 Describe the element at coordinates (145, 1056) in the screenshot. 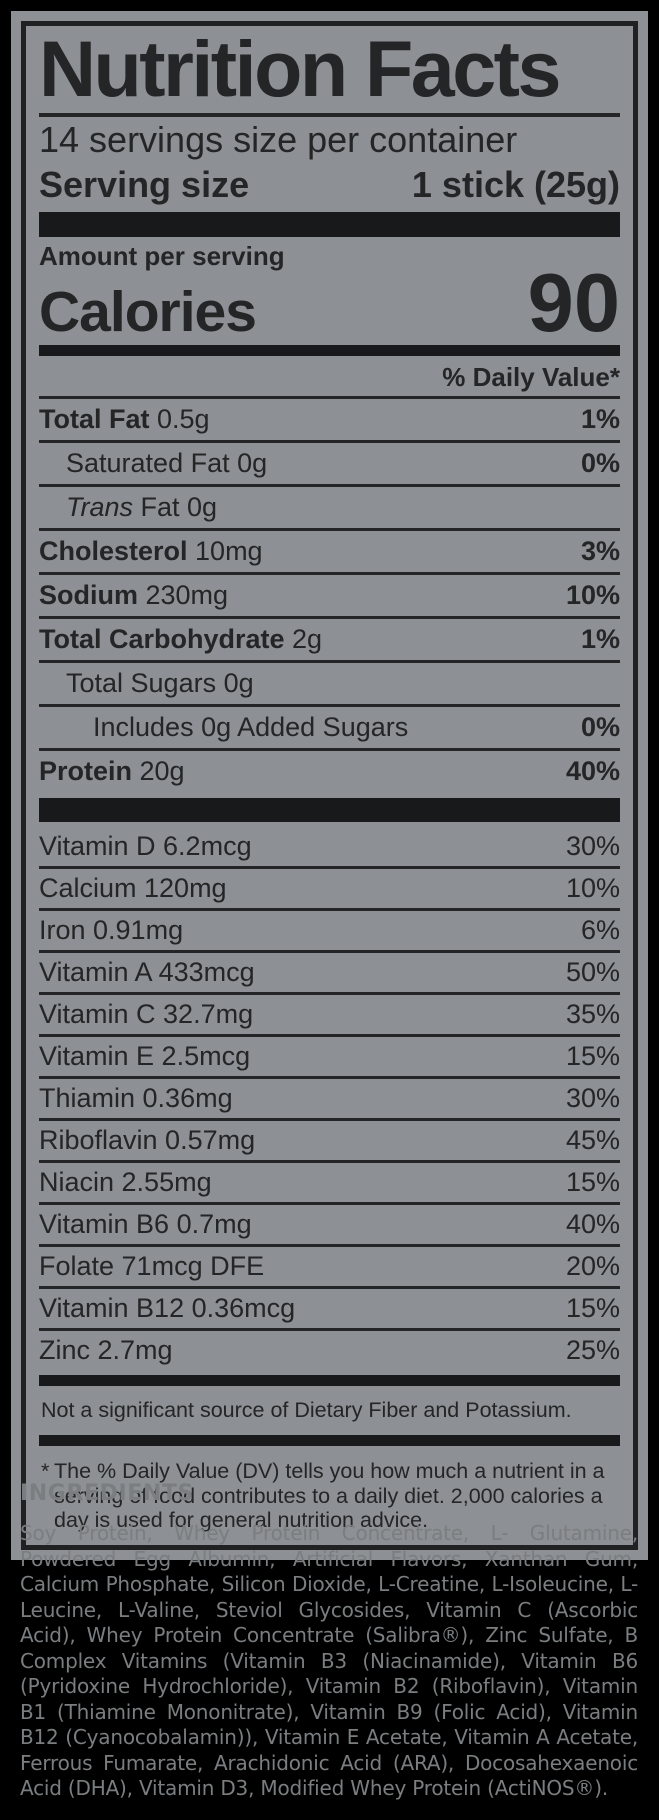

I see `nutrient-name: Vitamin E 2.5mcg` at that location.